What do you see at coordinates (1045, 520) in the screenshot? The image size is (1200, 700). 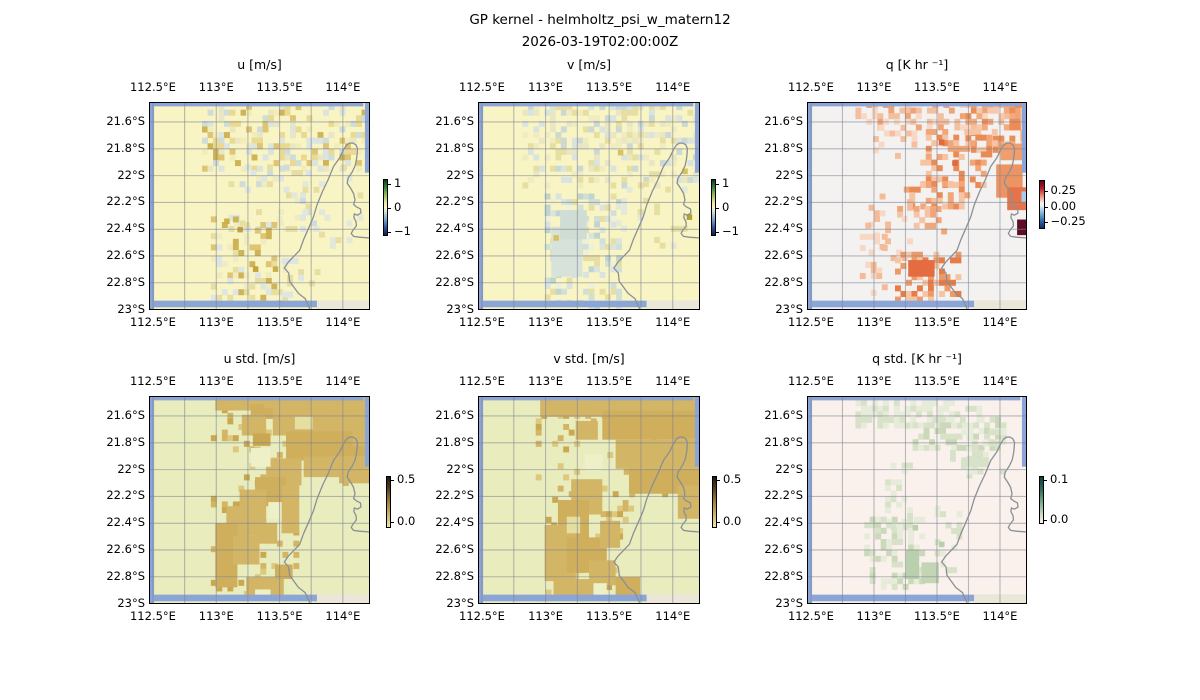 I see `colorbar-tick` at bounding box center [1045, 520].